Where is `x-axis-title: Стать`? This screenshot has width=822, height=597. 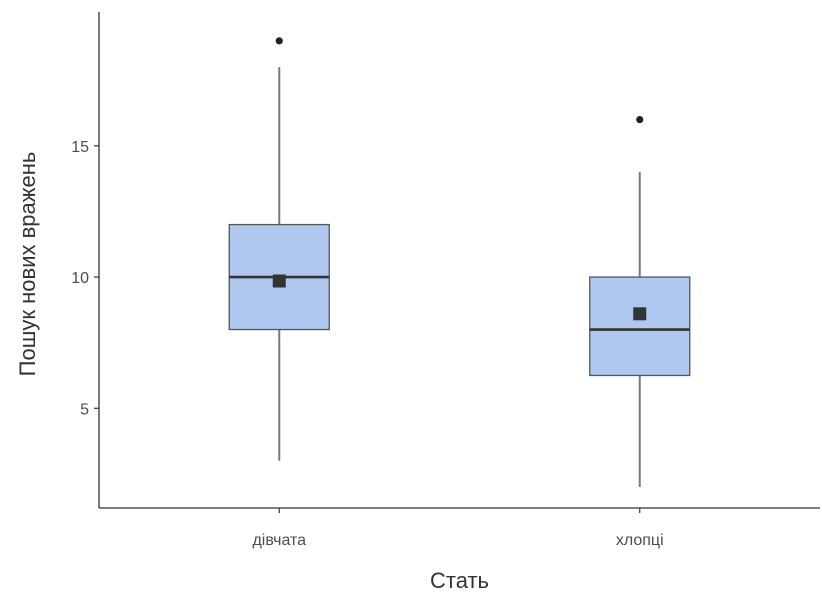
x-axis-title: Стать is located at coordinates (459, 580).